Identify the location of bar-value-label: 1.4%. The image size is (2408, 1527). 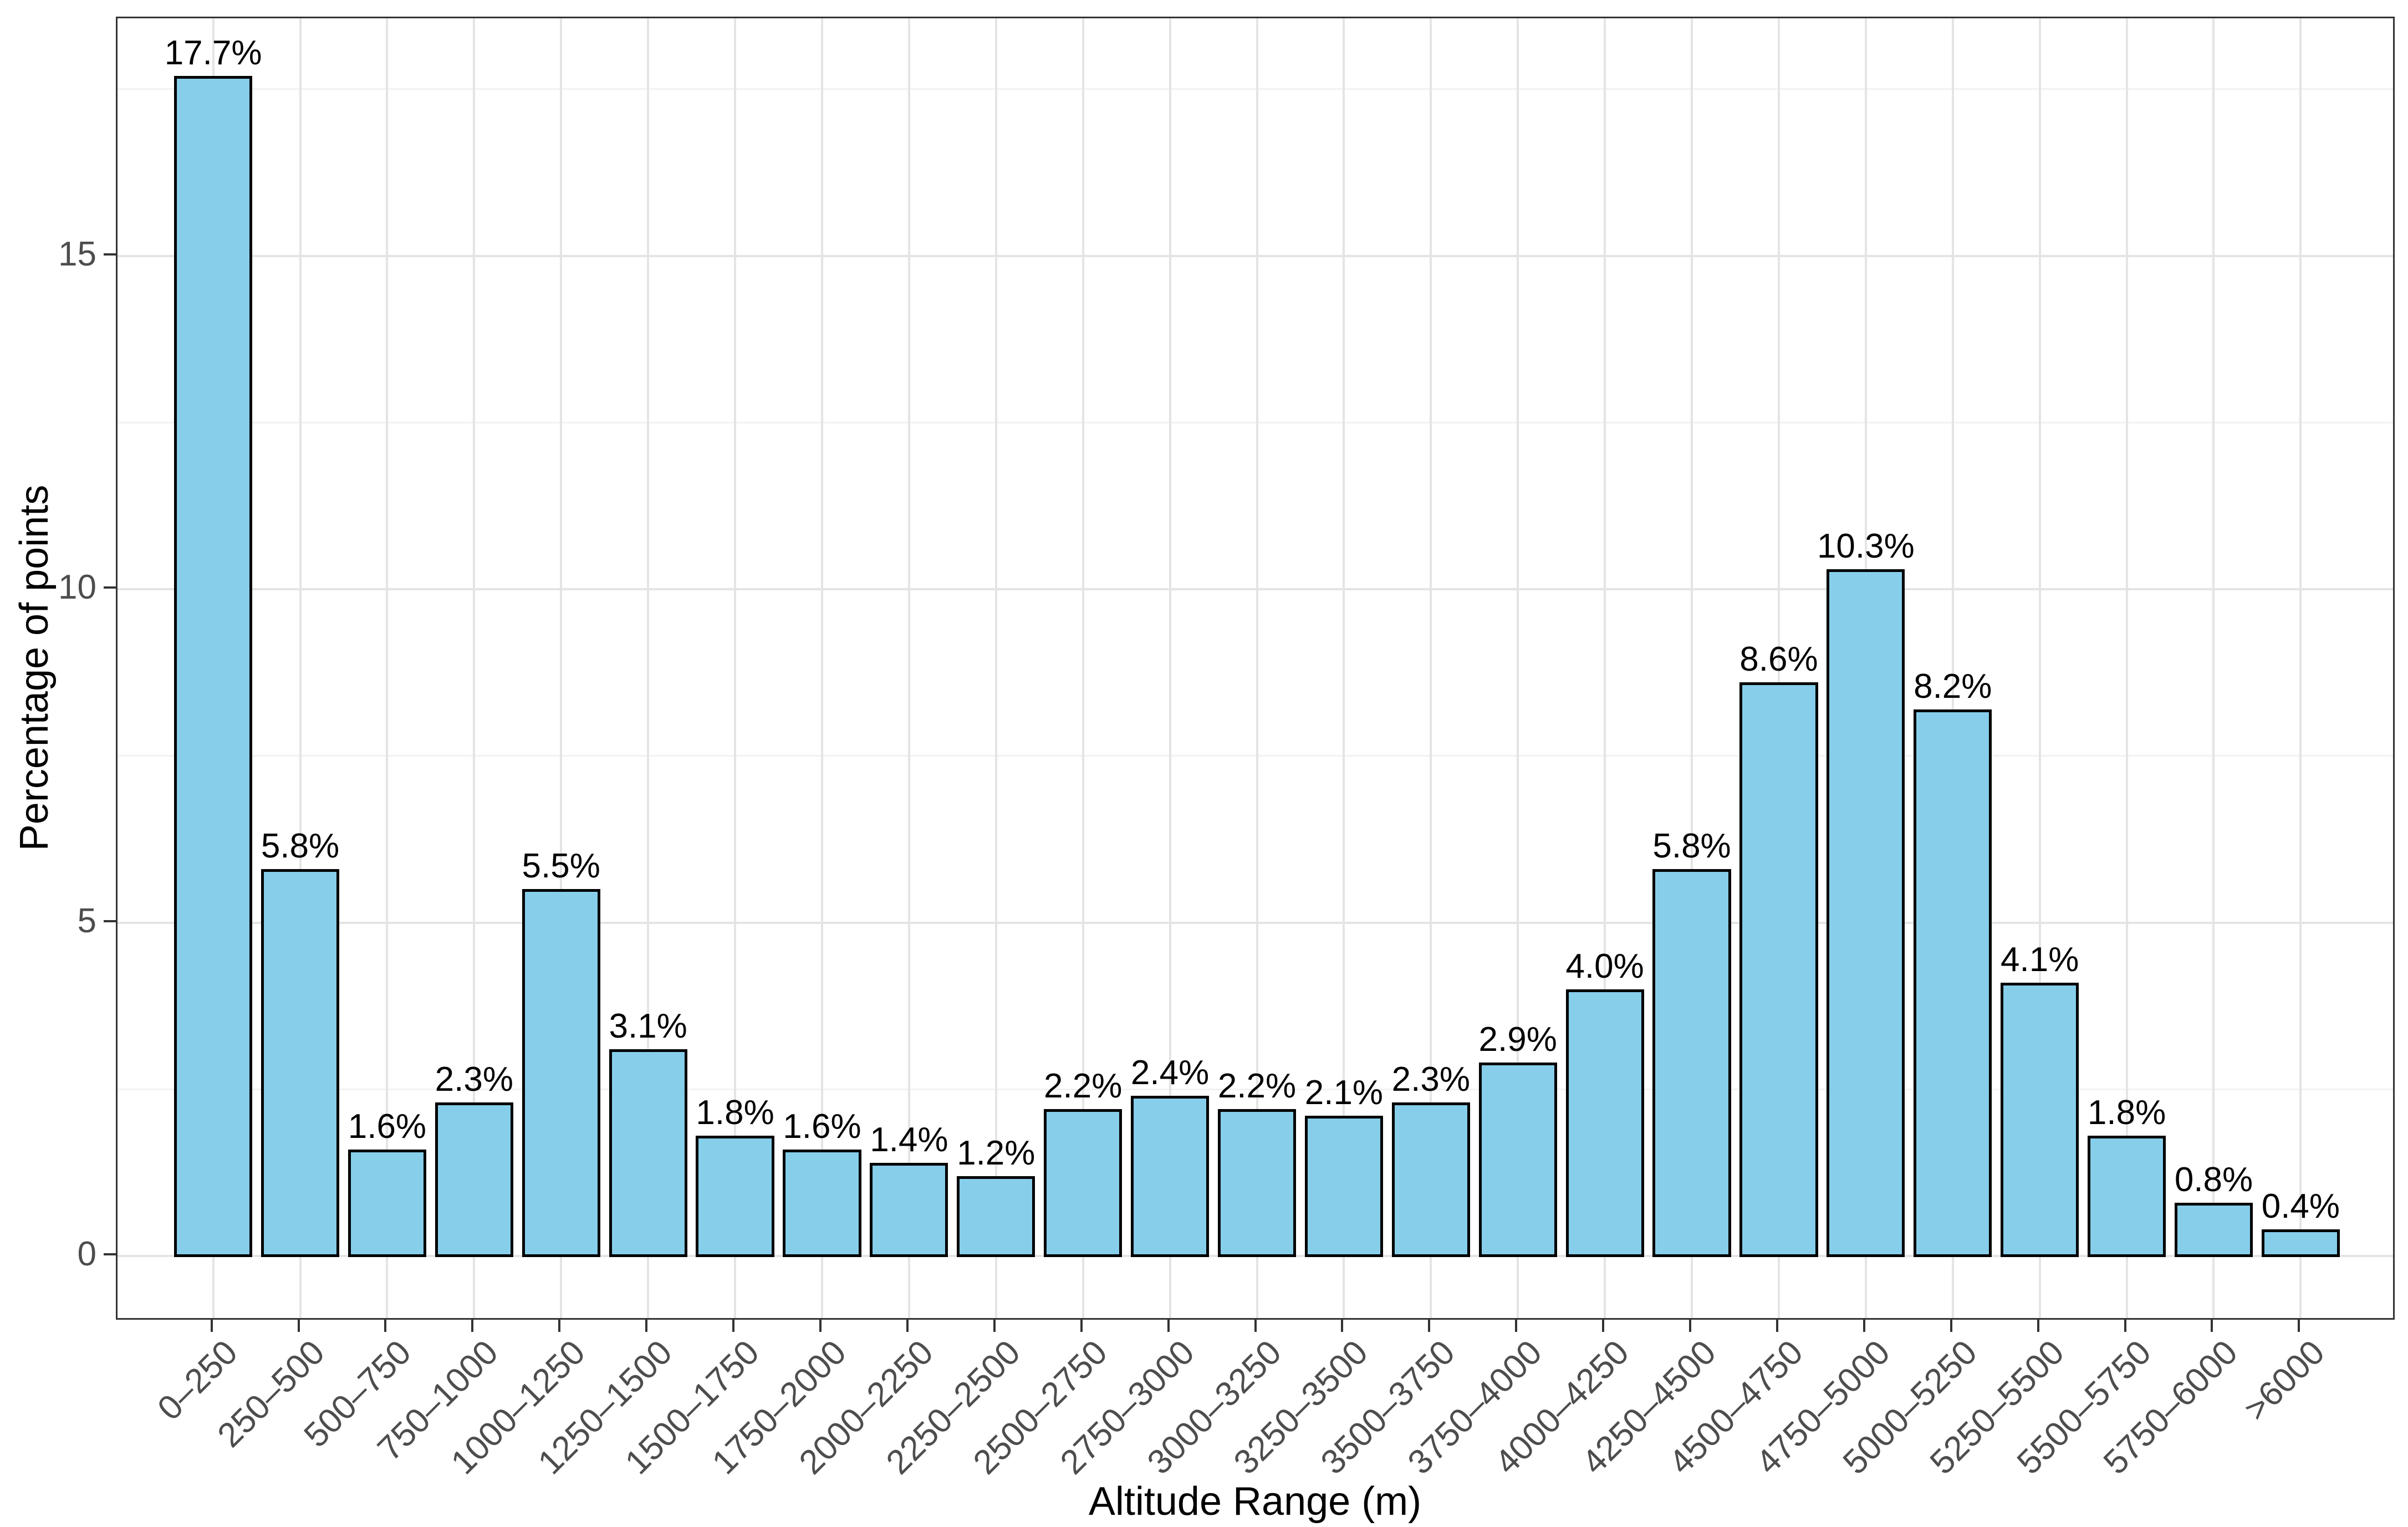
(909, 1140).